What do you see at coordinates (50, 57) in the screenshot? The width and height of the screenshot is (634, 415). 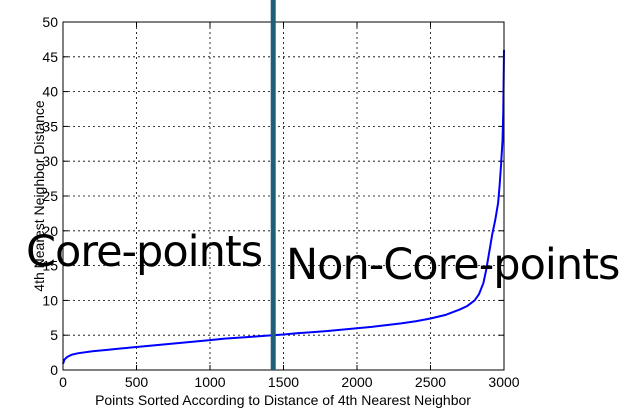 I see `y-tick-label: 45` at bounding box center [50, 57].